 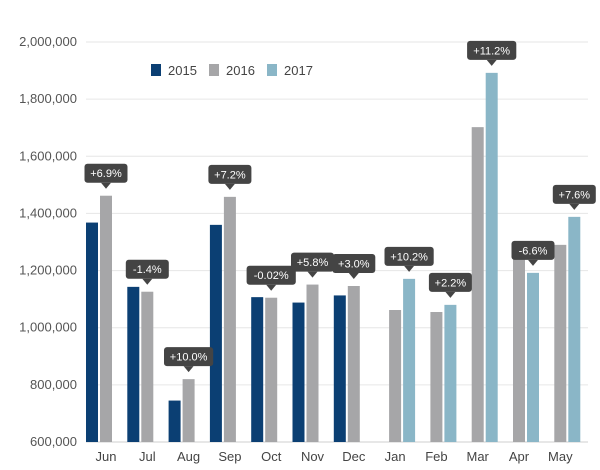 What do you see at coordinates (477, 285) in the screenshot?
I see `bar-2016-mar` at bounding box center [477, 285].